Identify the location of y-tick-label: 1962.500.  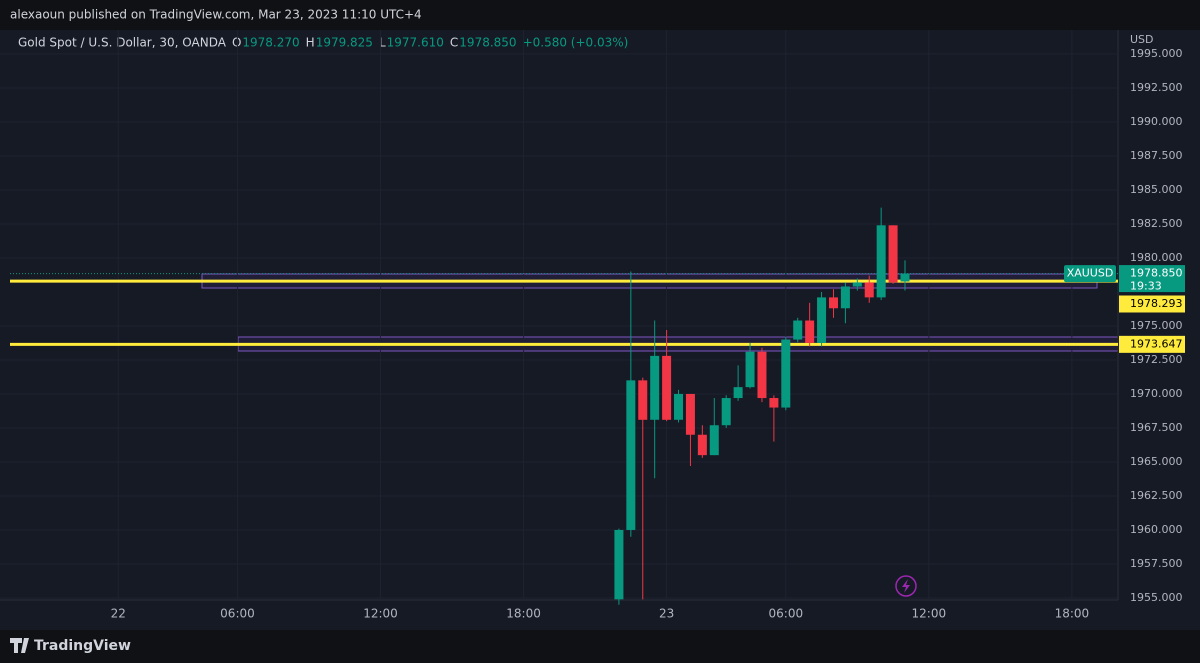
(1156, 495).